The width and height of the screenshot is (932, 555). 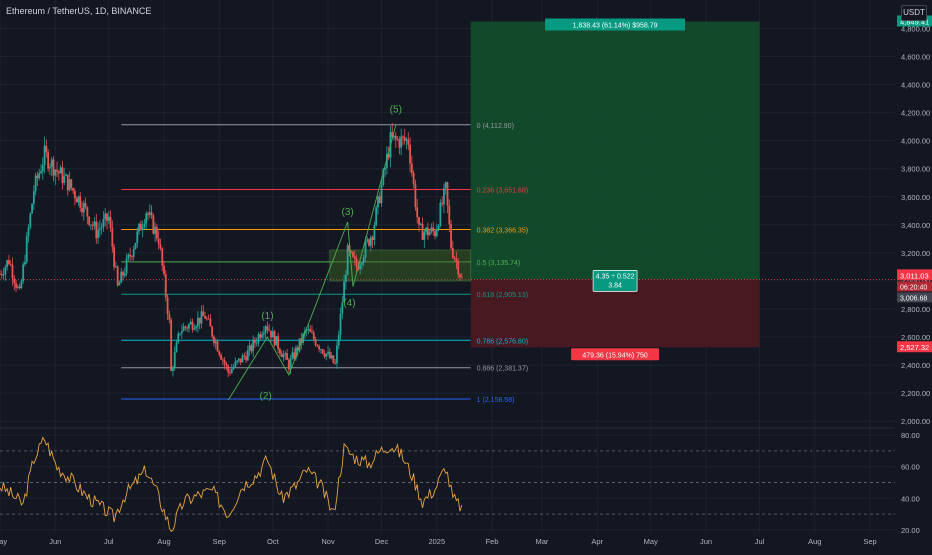 I want to click on time-tick-1: Jun, so click(x=55, y=541).